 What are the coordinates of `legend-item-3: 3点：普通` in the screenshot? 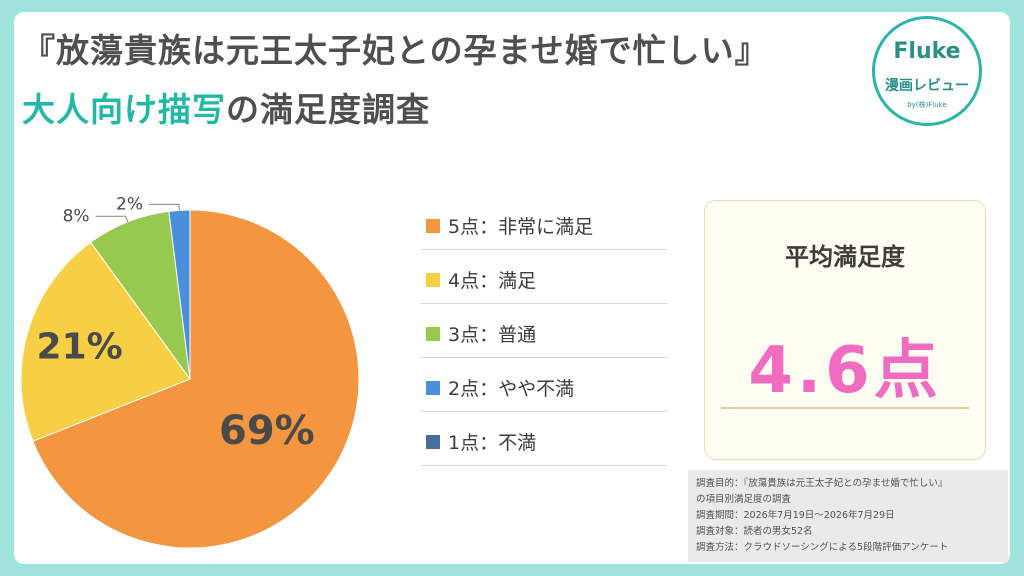 It's located at (544, 331).